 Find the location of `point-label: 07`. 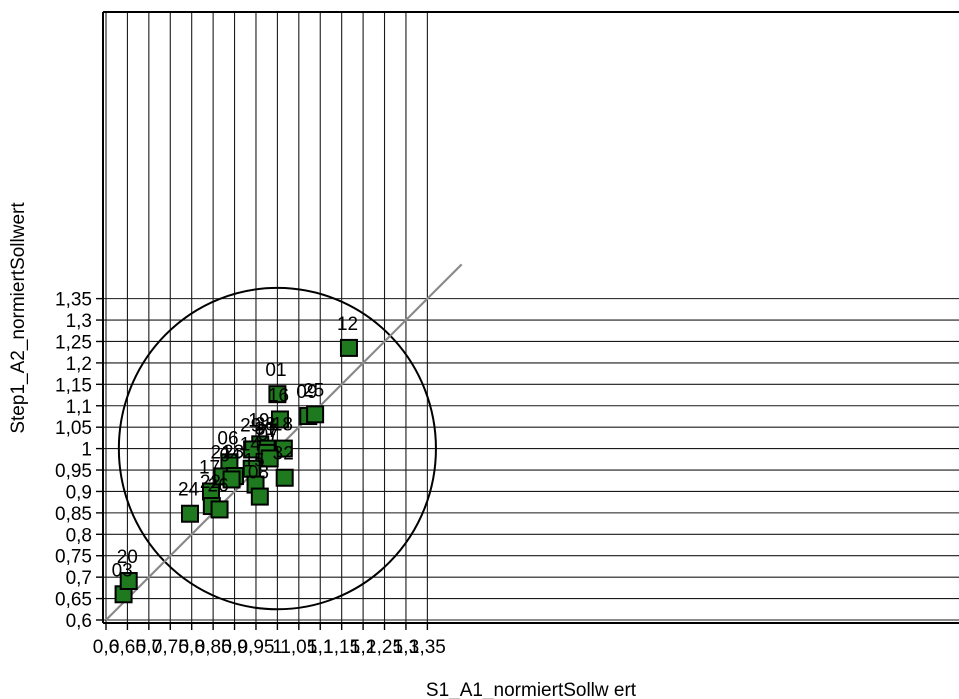

point-label: 07 is located at coordinates (268, 434).